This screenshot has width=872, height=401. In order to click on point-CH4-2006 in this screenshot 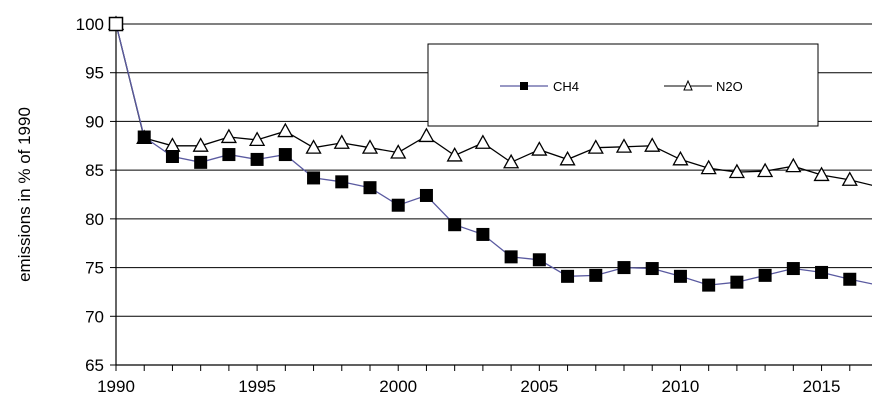, I will do `click(568, 276)`.